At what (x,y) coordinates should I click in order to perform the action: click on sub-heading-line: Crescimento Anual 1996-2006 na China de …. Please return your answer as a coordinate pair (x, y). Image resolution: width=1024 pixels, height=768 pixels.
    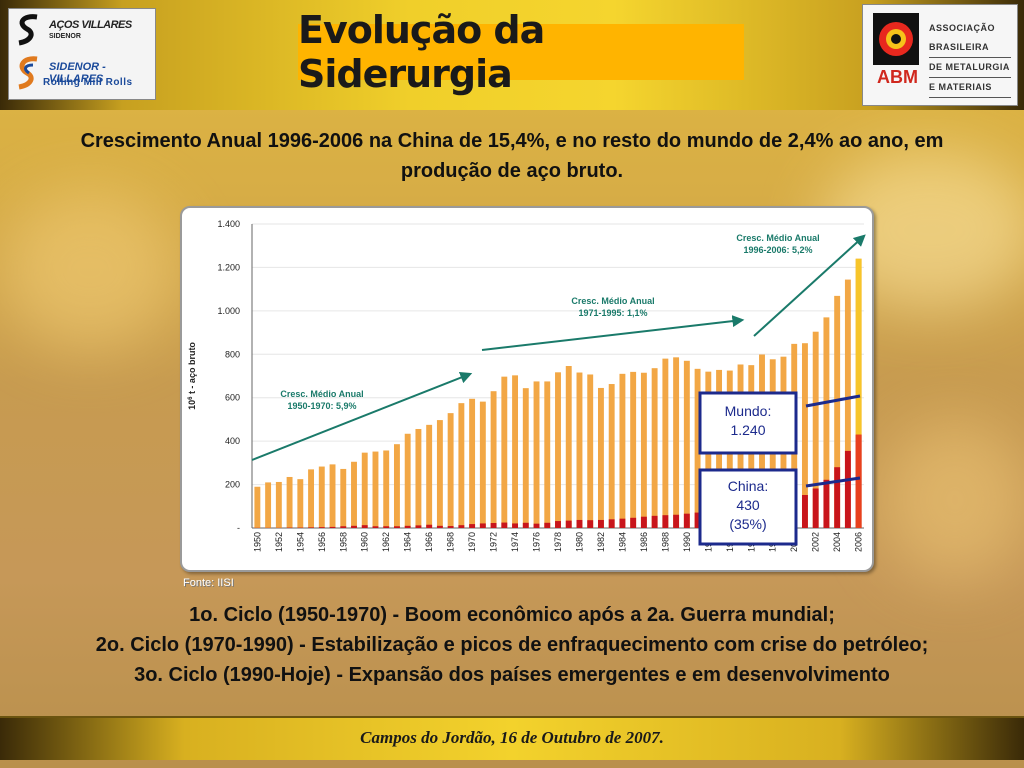
    Looking at the image, I should click on (512, 141).